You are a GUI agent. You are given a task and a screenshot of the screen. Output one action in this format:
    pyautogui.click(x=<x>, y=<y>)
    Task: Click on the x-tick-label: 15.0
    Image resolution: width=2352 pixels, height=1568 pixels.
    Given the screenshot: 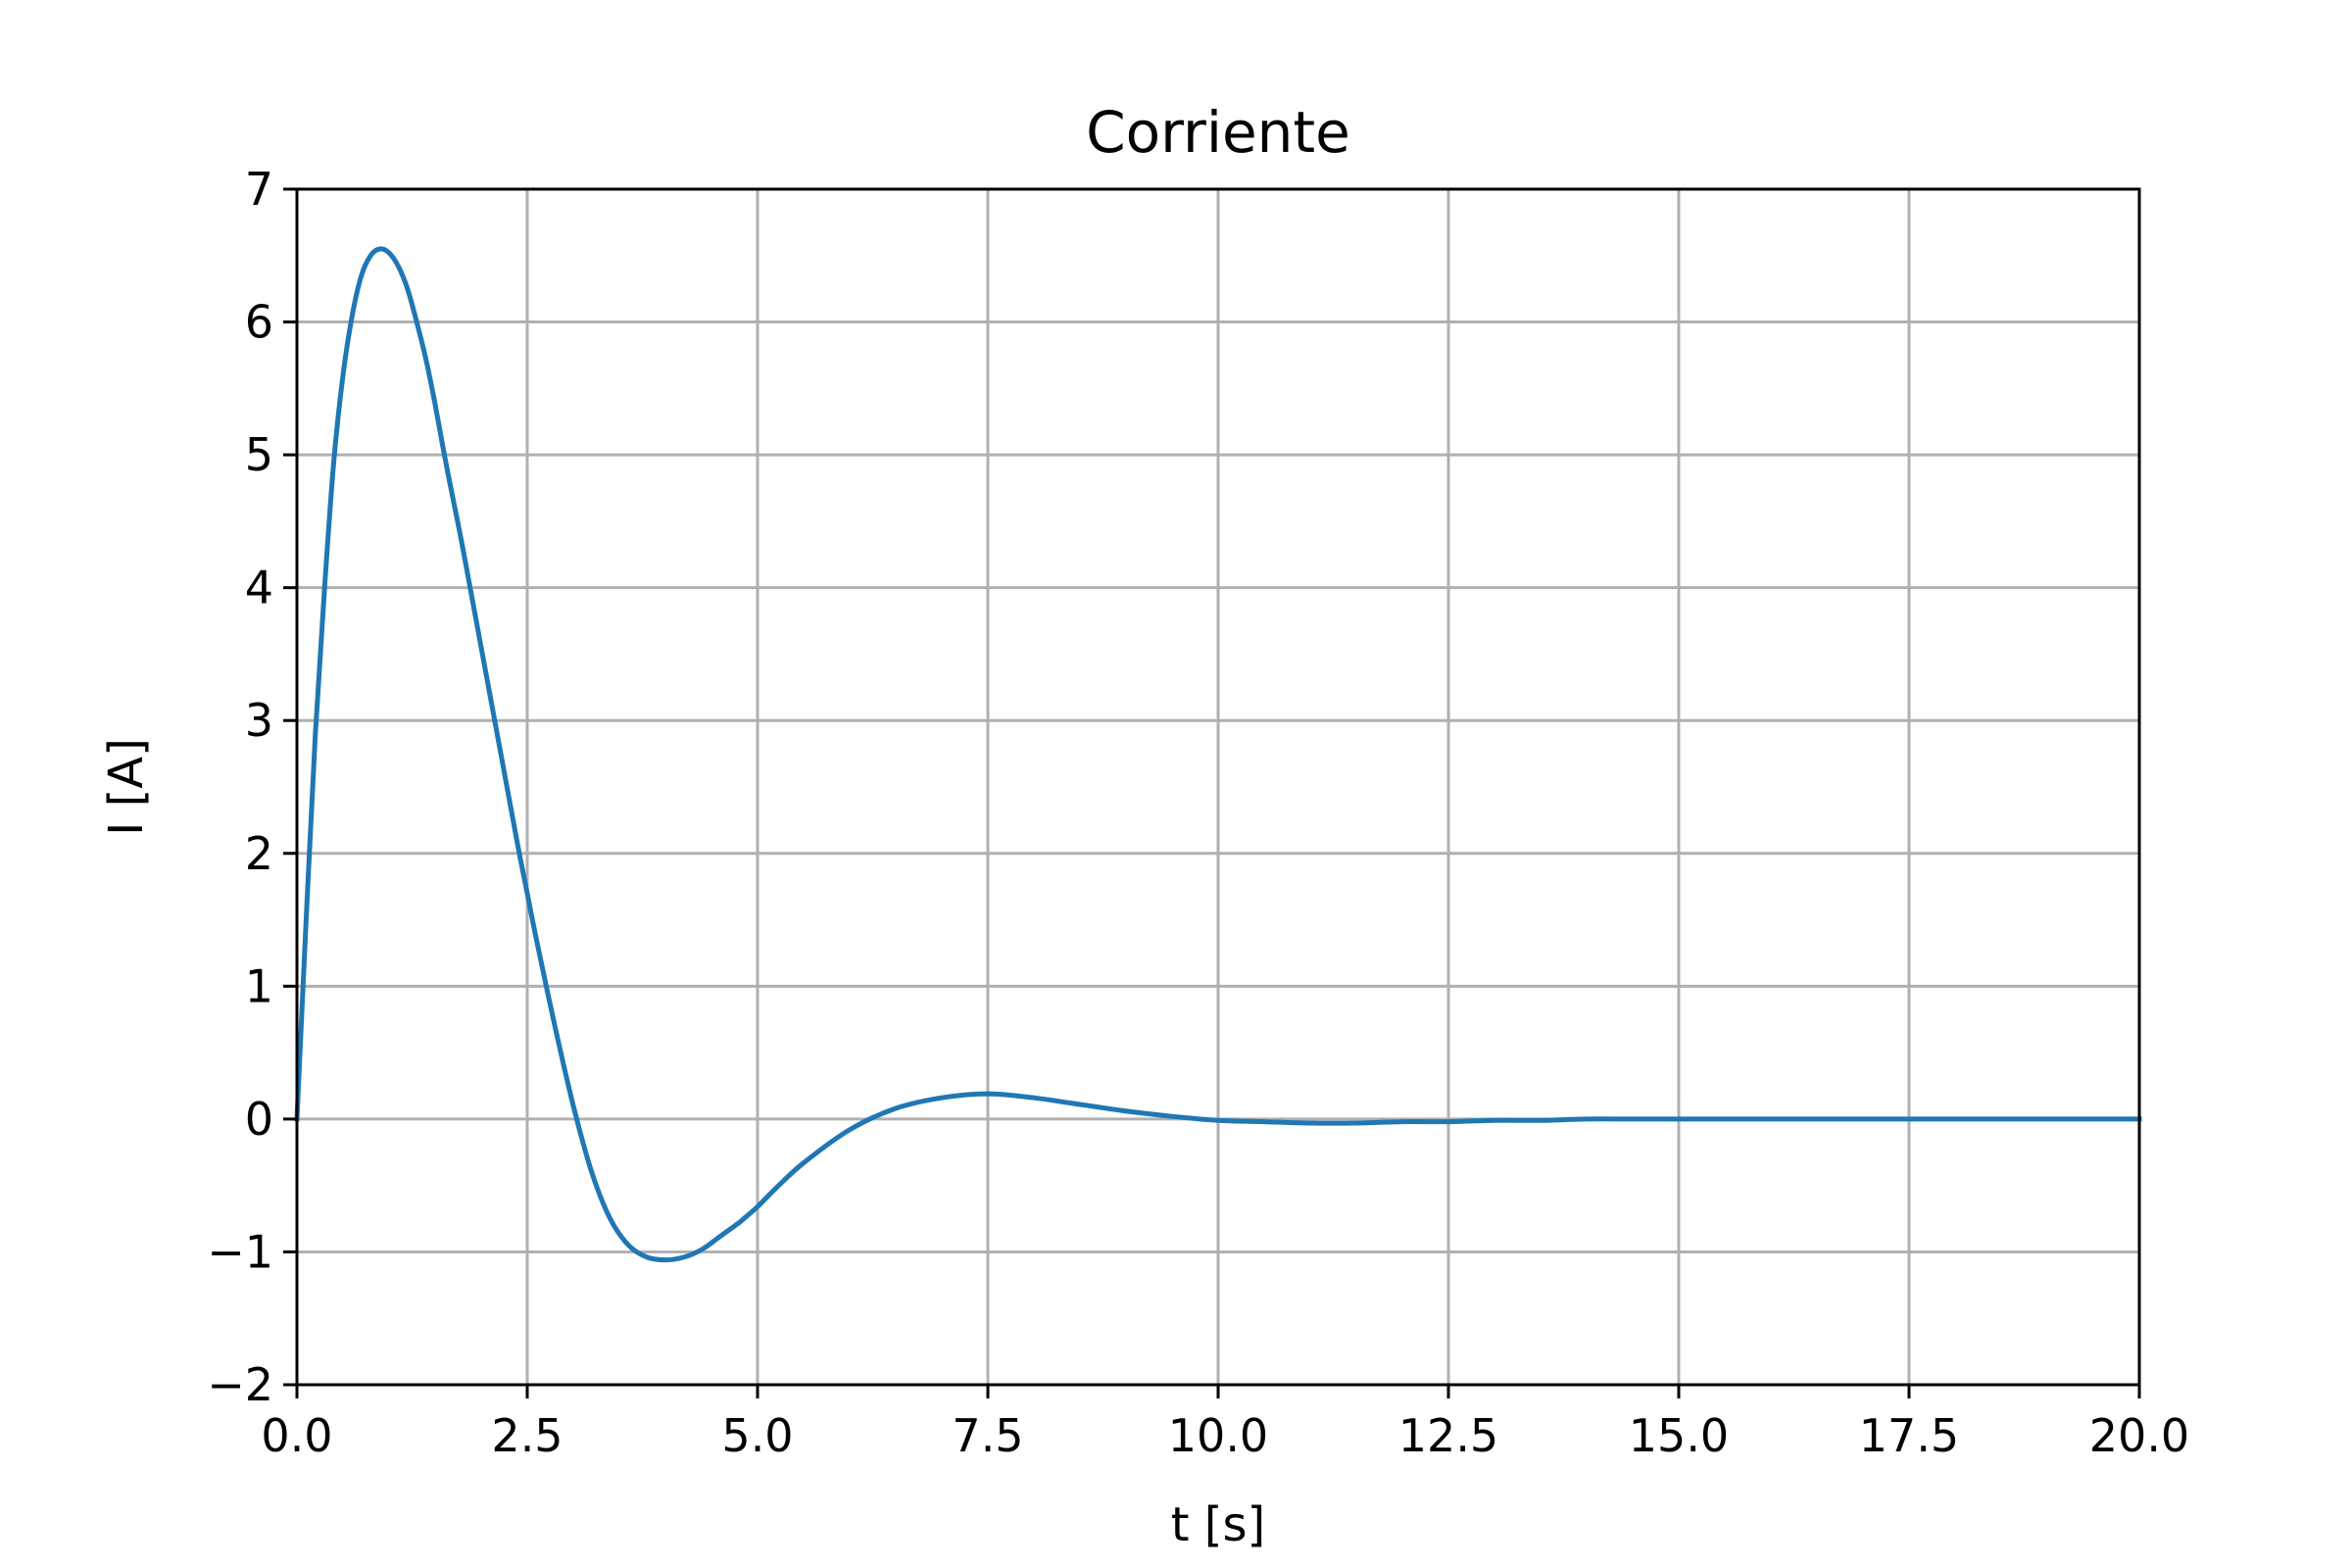 What is the action you would take?
    pyautogui.click(x=1679, y=1435)
    